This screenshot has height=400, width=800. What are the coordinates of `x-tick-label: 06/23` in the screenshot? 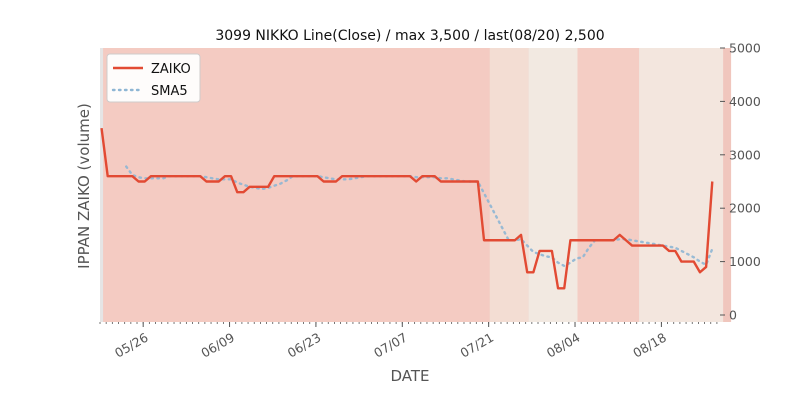 It's located at (304, 345).